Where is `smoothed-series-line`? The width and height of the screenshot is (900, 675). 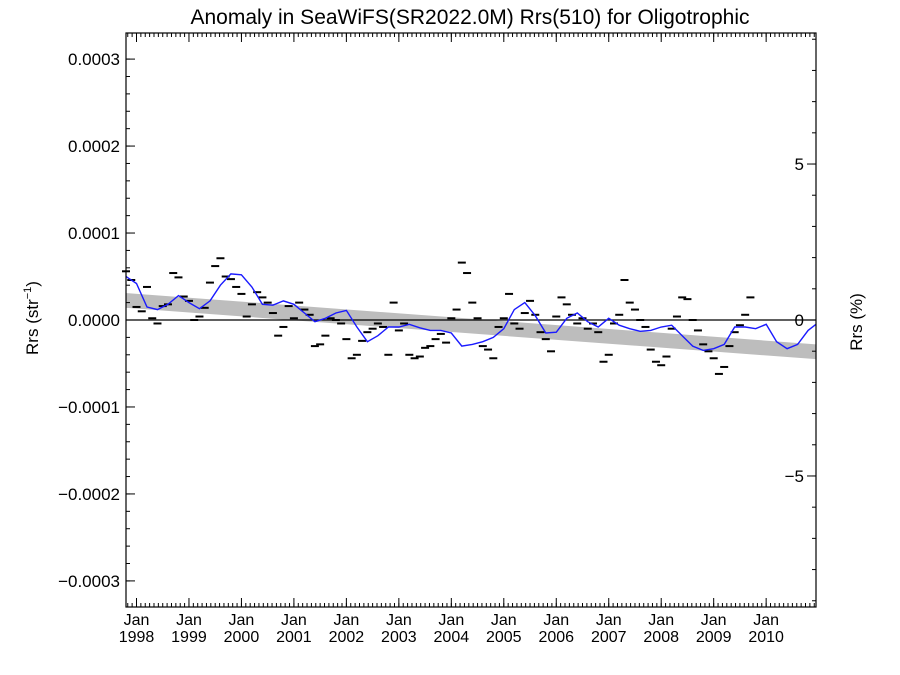
smoothed-series-line is located at coordinates (471, 312).